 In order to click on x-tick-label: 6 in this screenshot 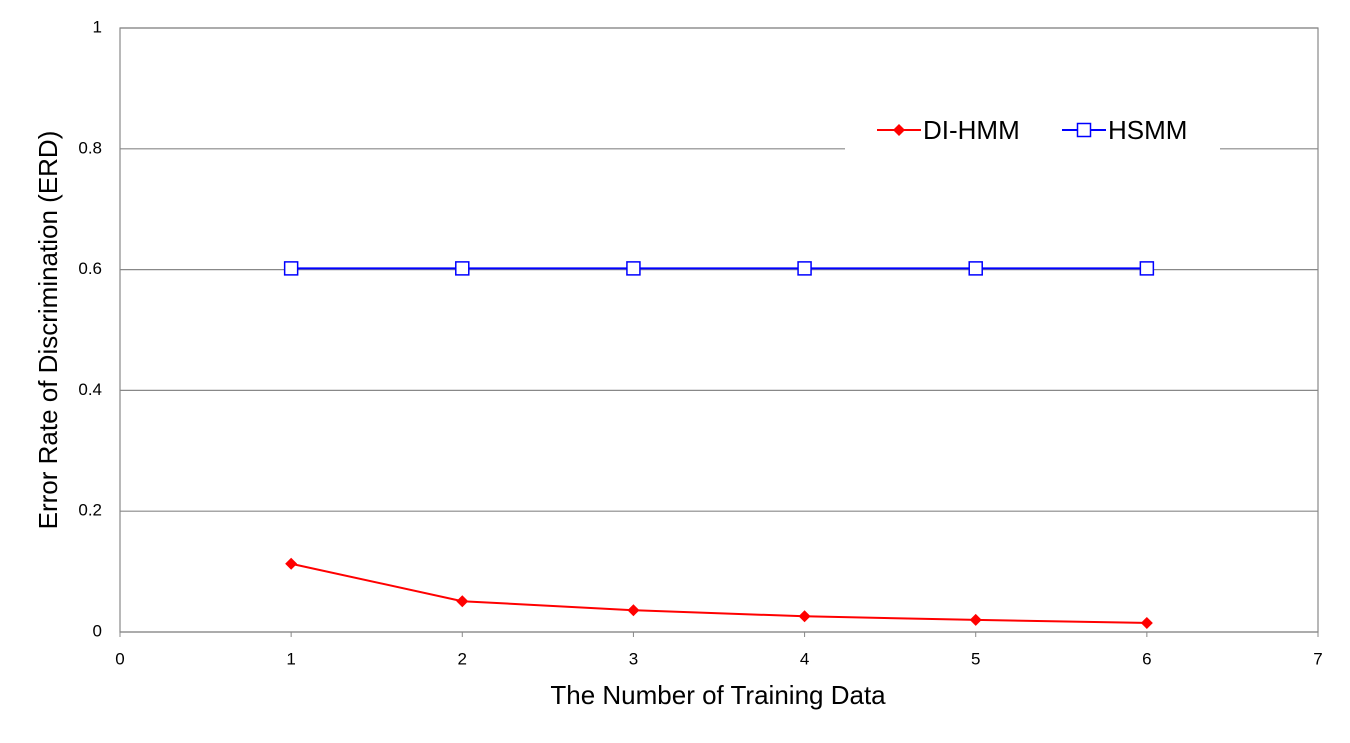, I will do `click(1146, 658)`.